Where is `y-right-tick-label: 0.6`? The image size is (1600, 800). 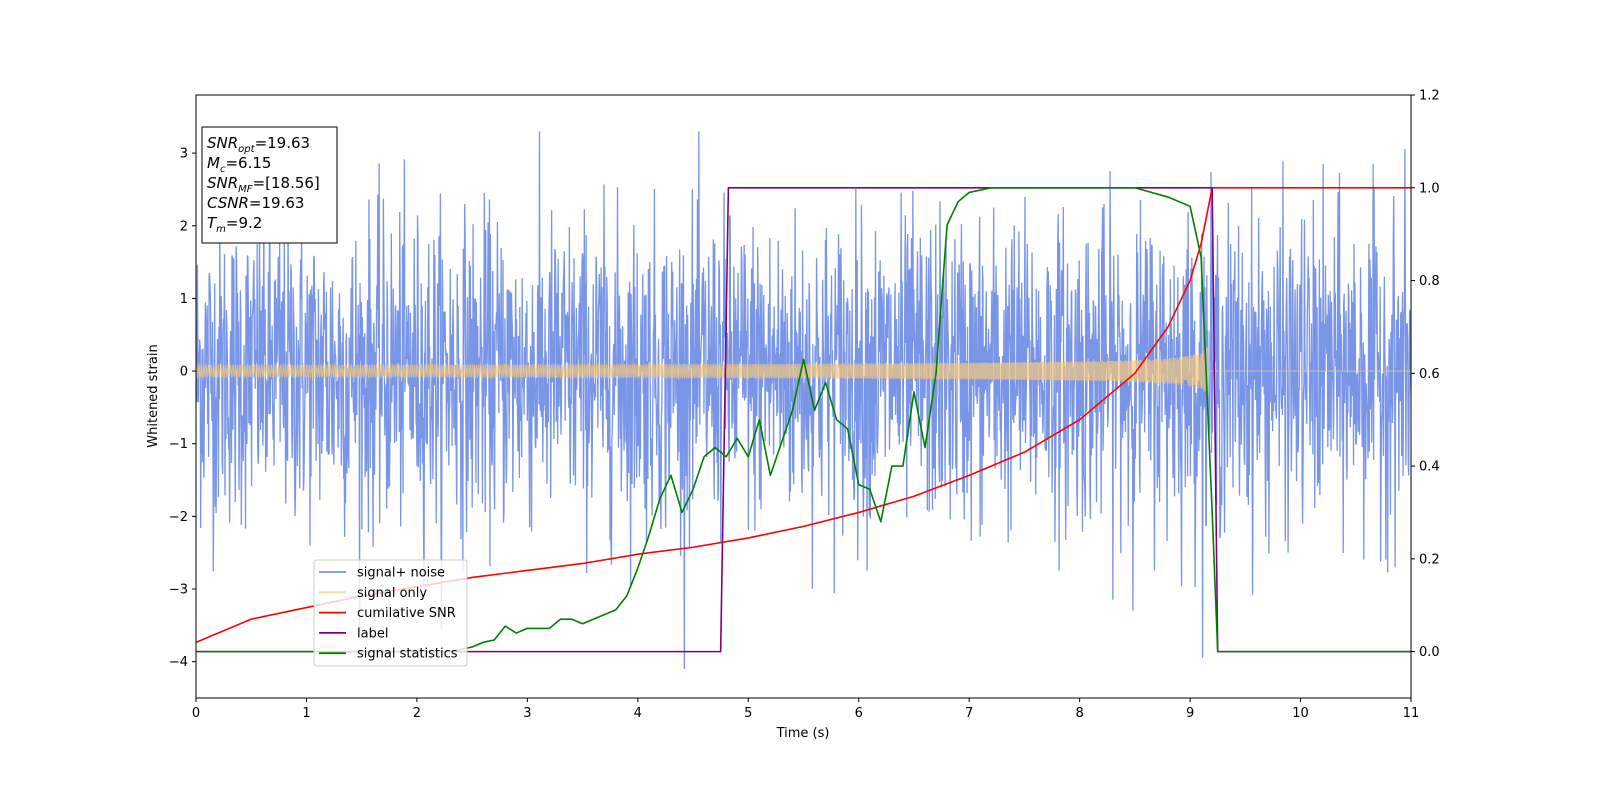 y-right-tick-label: 0.6 is located at coordinates (1429, 374).